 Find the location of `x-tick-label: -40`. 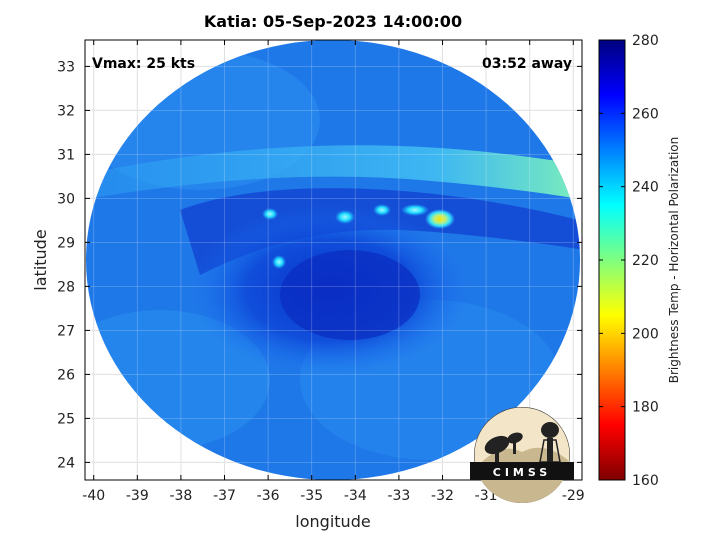

x-tick-label: -40 is located at coordinates (93, 496).